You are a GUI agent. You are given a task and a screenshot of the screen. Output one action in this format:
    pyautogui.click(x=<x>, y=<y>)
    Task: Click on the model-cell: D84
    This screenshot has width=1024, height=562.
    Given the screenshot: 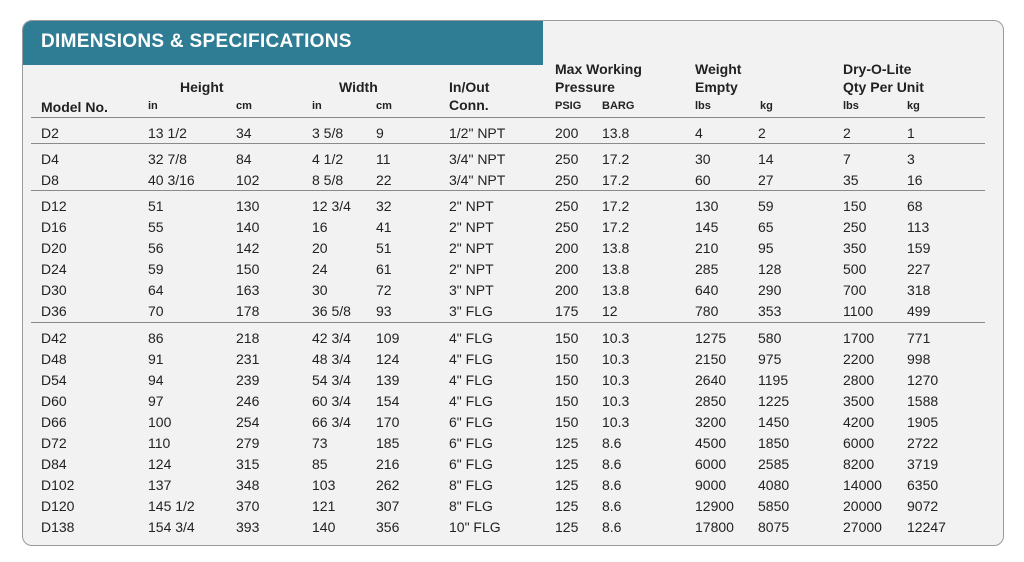 What is the action you would take?
    pyautogui.click(x=54, y=464)
    